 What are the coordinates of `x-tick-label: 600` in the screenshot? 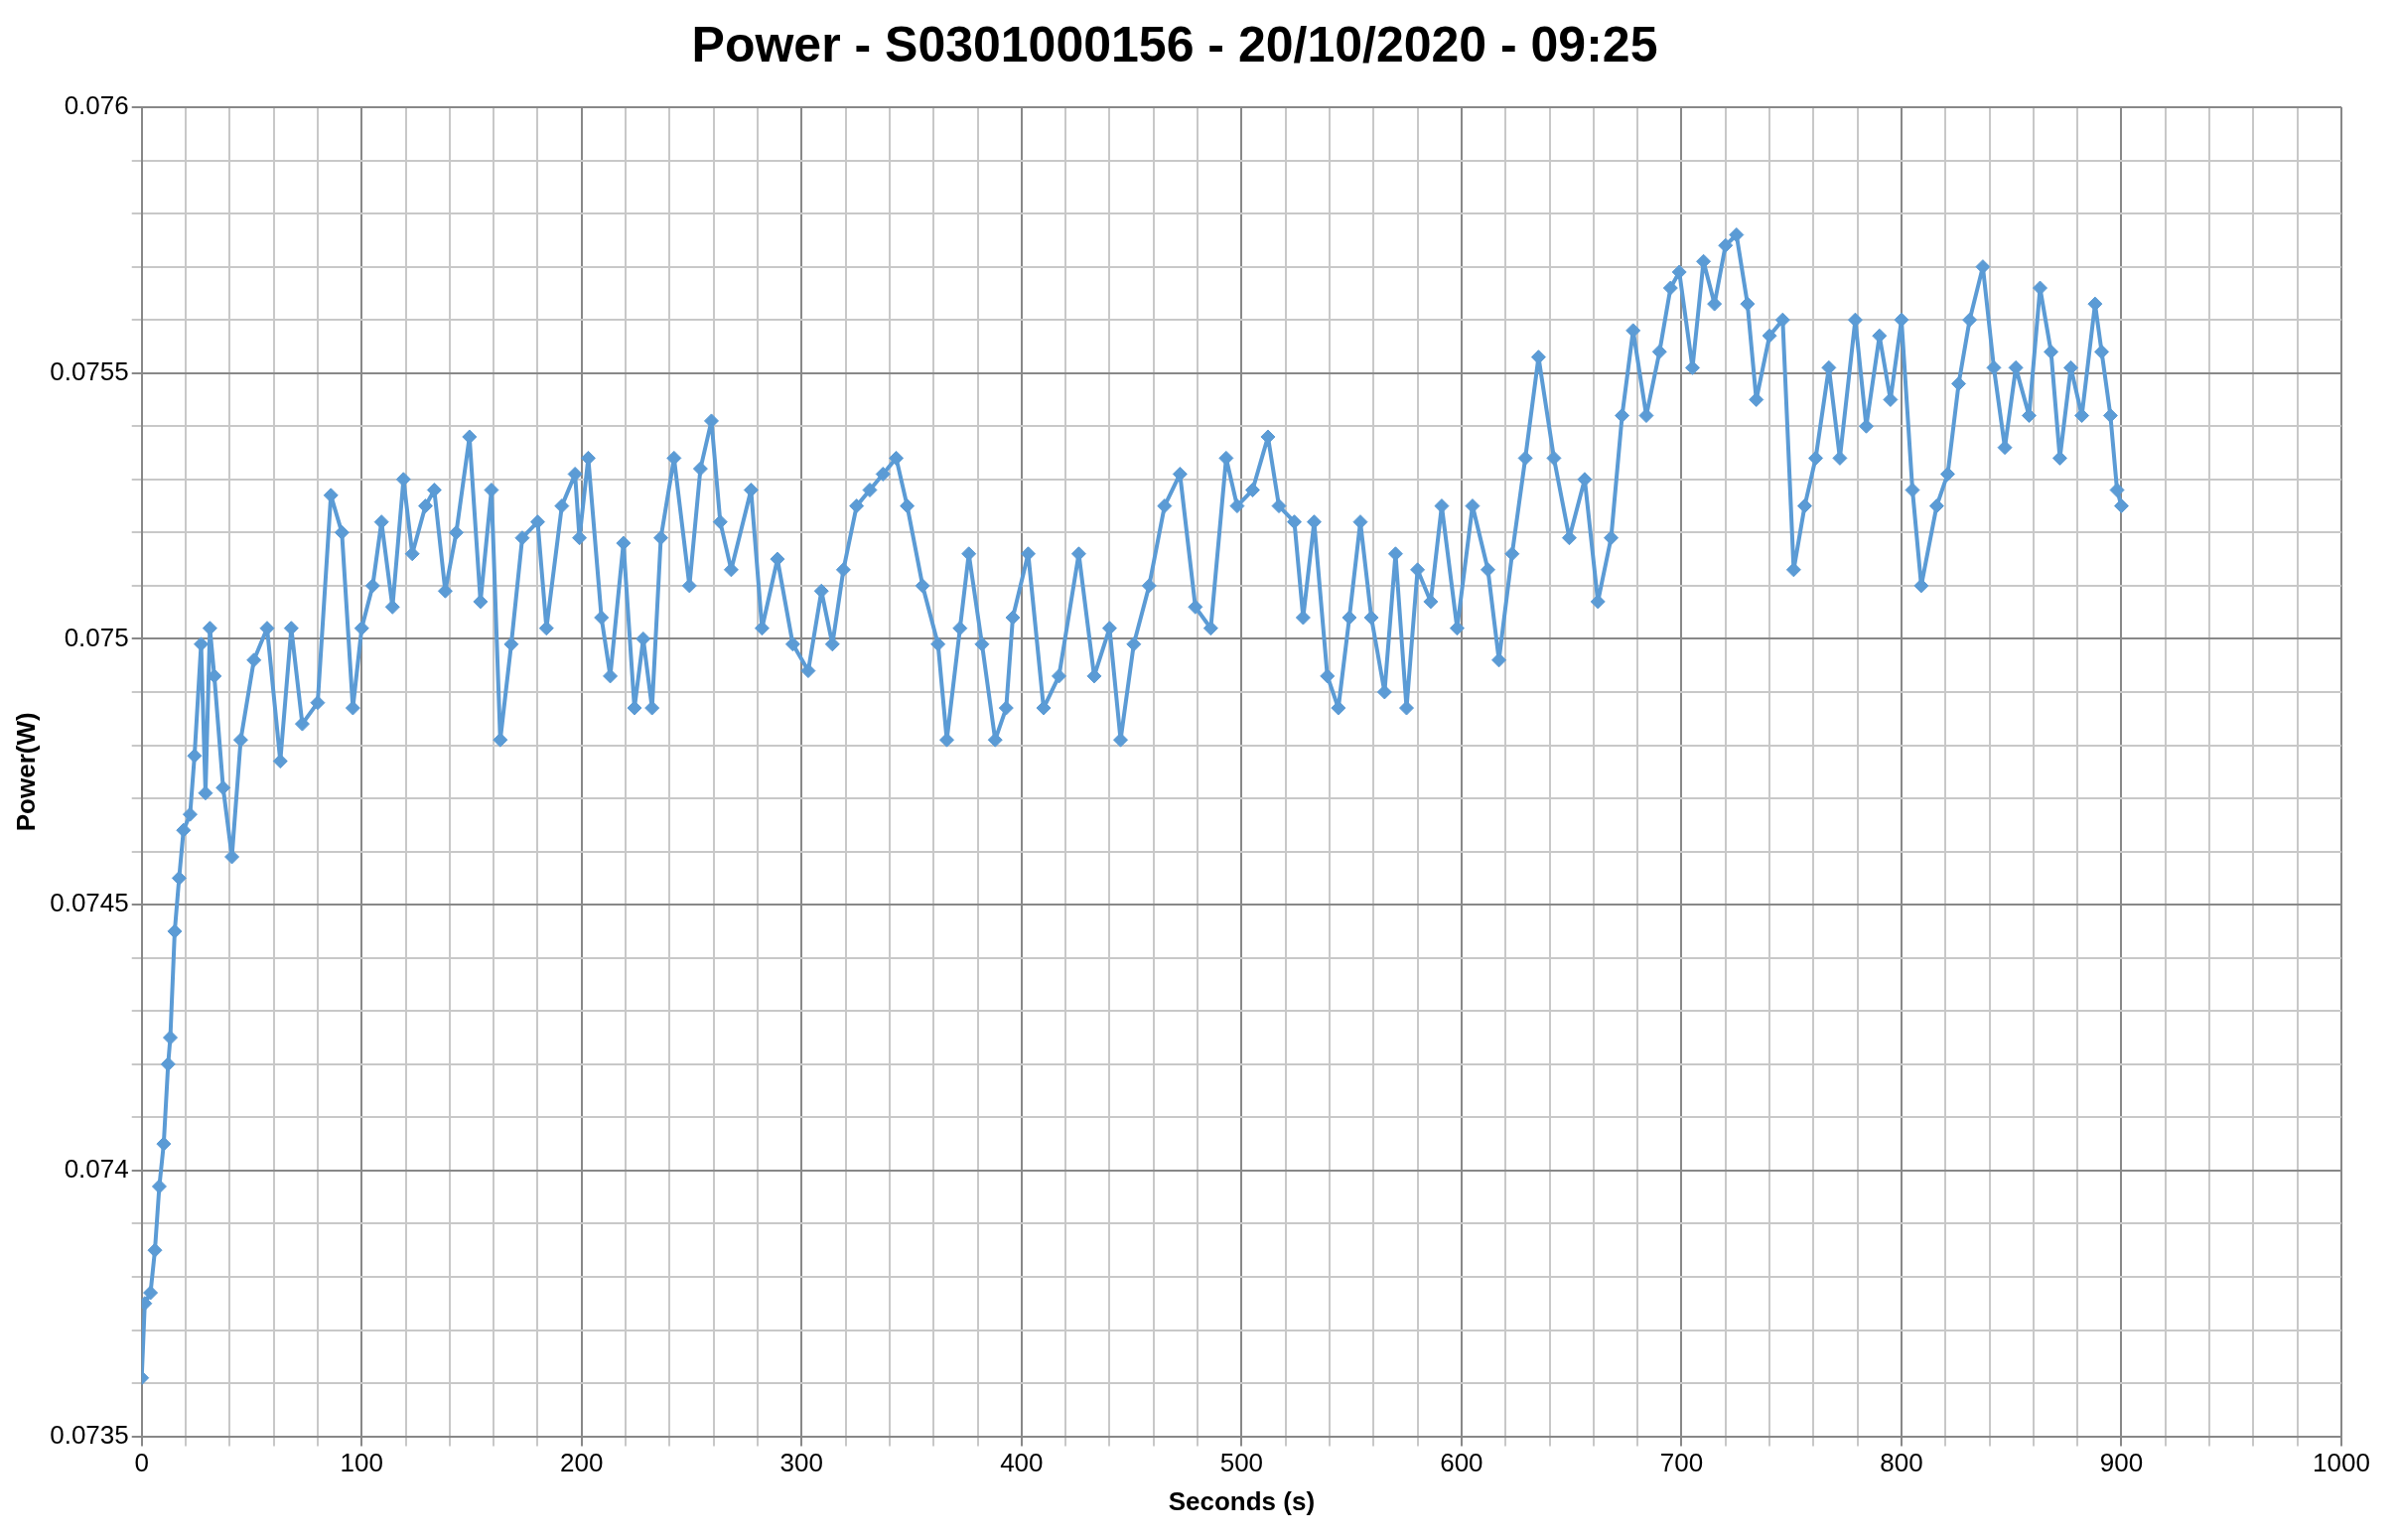 It's located at (1461, 1463).